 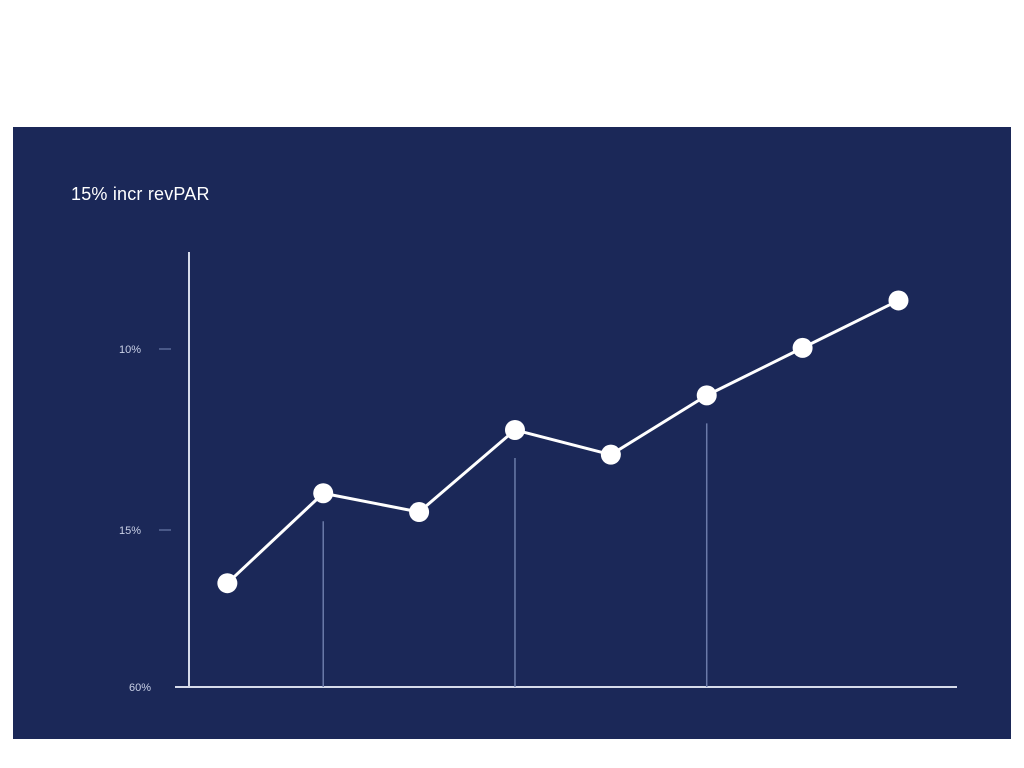 I want to click on chart-title: 15% incr revPAR, so click(x=140, y=194).